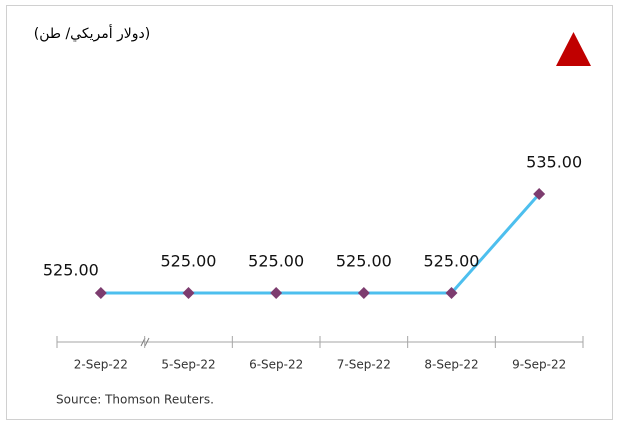 The height and width of the screenshot is (429, 619). Describe the element at coordinates (573, 49) in the screenshot. I see `up-icon` at that location.